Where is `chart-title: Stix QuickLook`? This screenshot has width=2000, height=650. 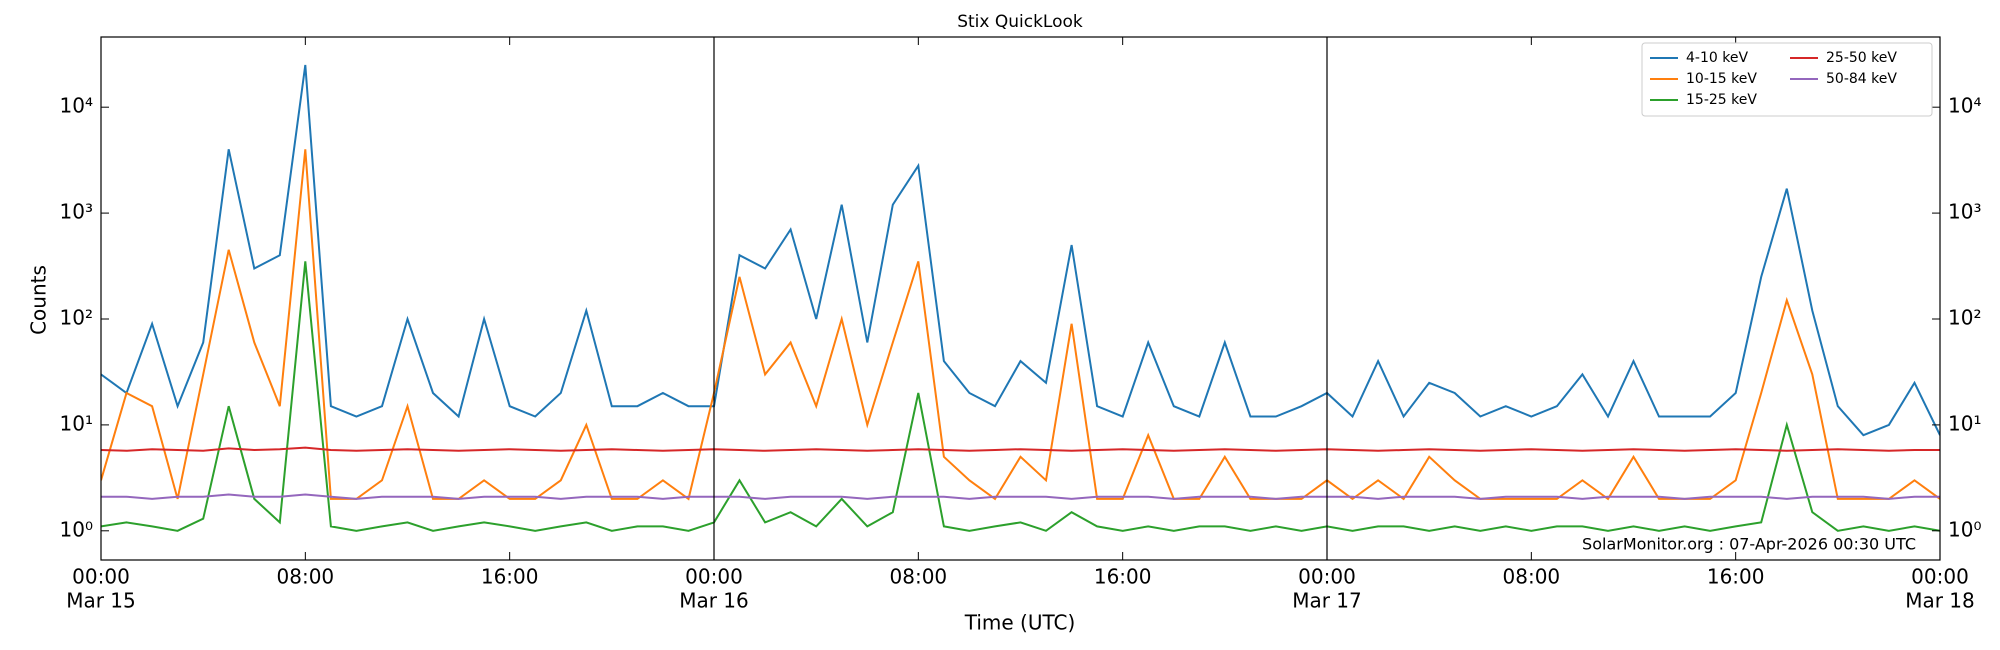
chart-title: Stix QuickLook is located at coordinates (1020, 22).